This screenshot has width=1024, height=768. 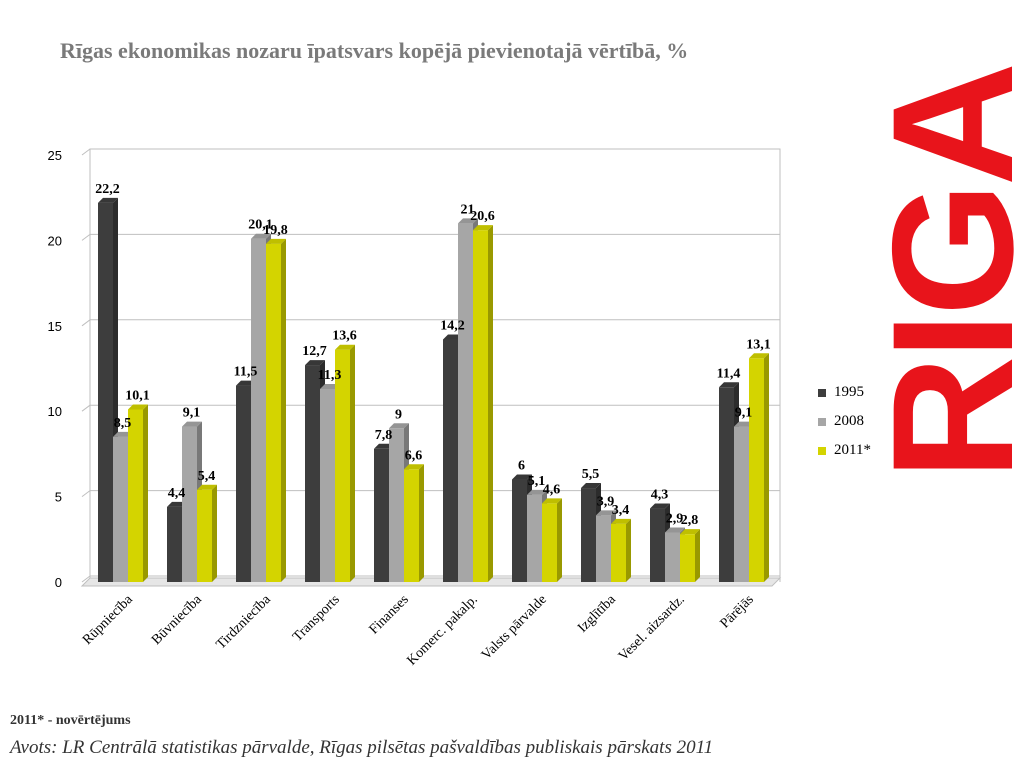 What do you see at coordinates (737, 611) in the screenshot?
I see `x-tick-label: Pārējās` at bounding box center [737, 611].